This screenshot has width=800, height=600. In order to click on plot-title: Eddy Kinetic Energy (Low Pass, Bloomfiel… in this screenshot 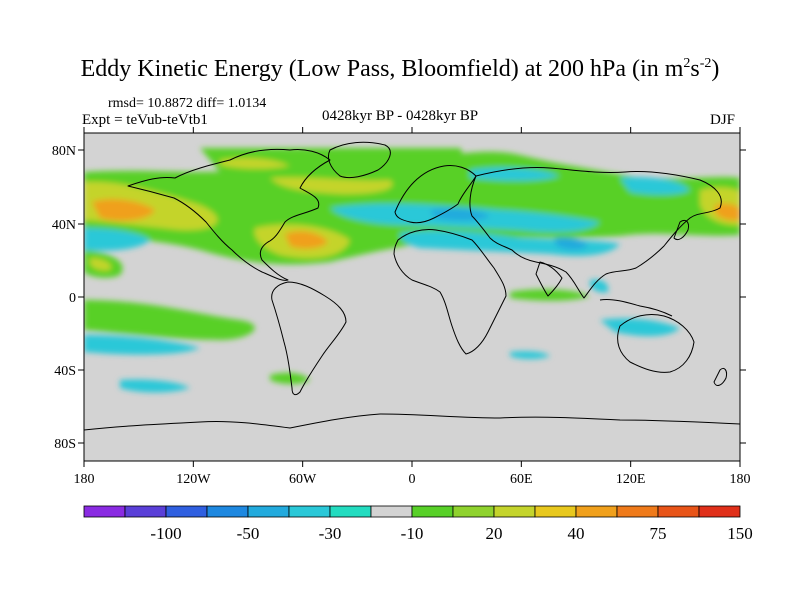, I will do `click(400, 69)`.